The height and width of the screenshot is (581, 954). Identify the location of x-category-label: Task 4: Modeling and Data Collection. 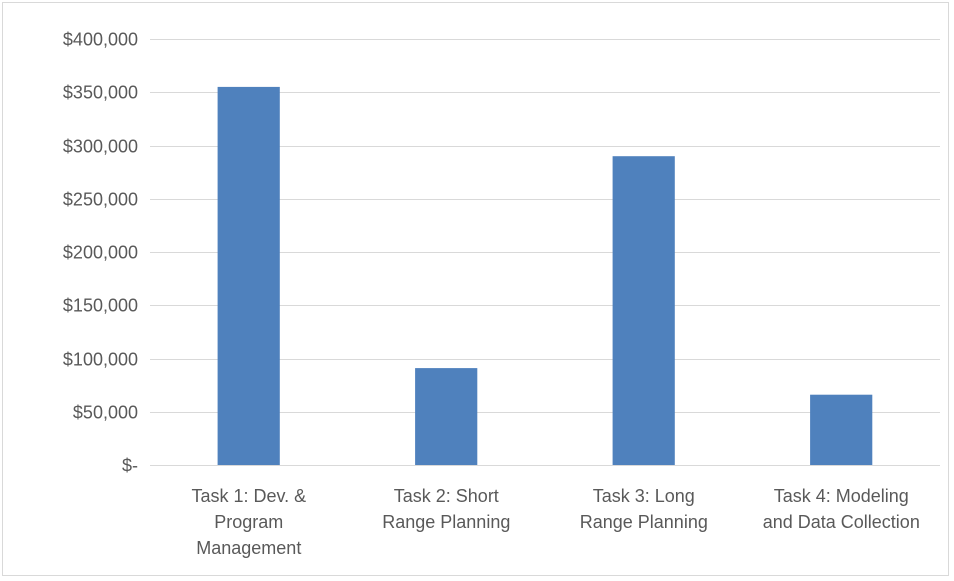
(841, 509).